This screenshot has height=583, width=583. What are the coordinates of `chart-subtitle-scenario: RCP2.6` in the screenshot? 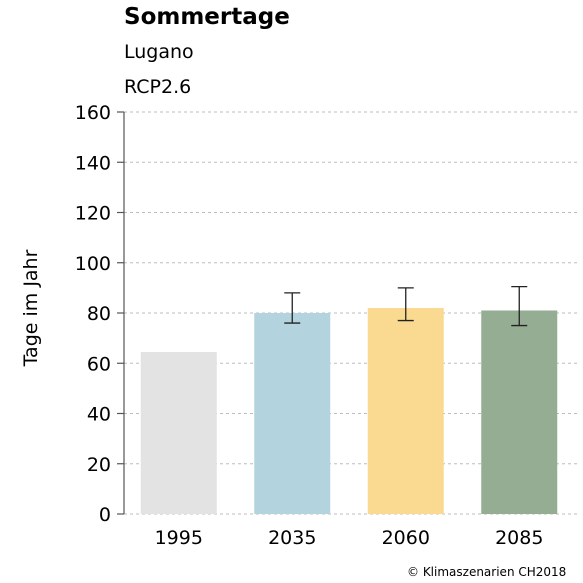 It's located at (157, 87).